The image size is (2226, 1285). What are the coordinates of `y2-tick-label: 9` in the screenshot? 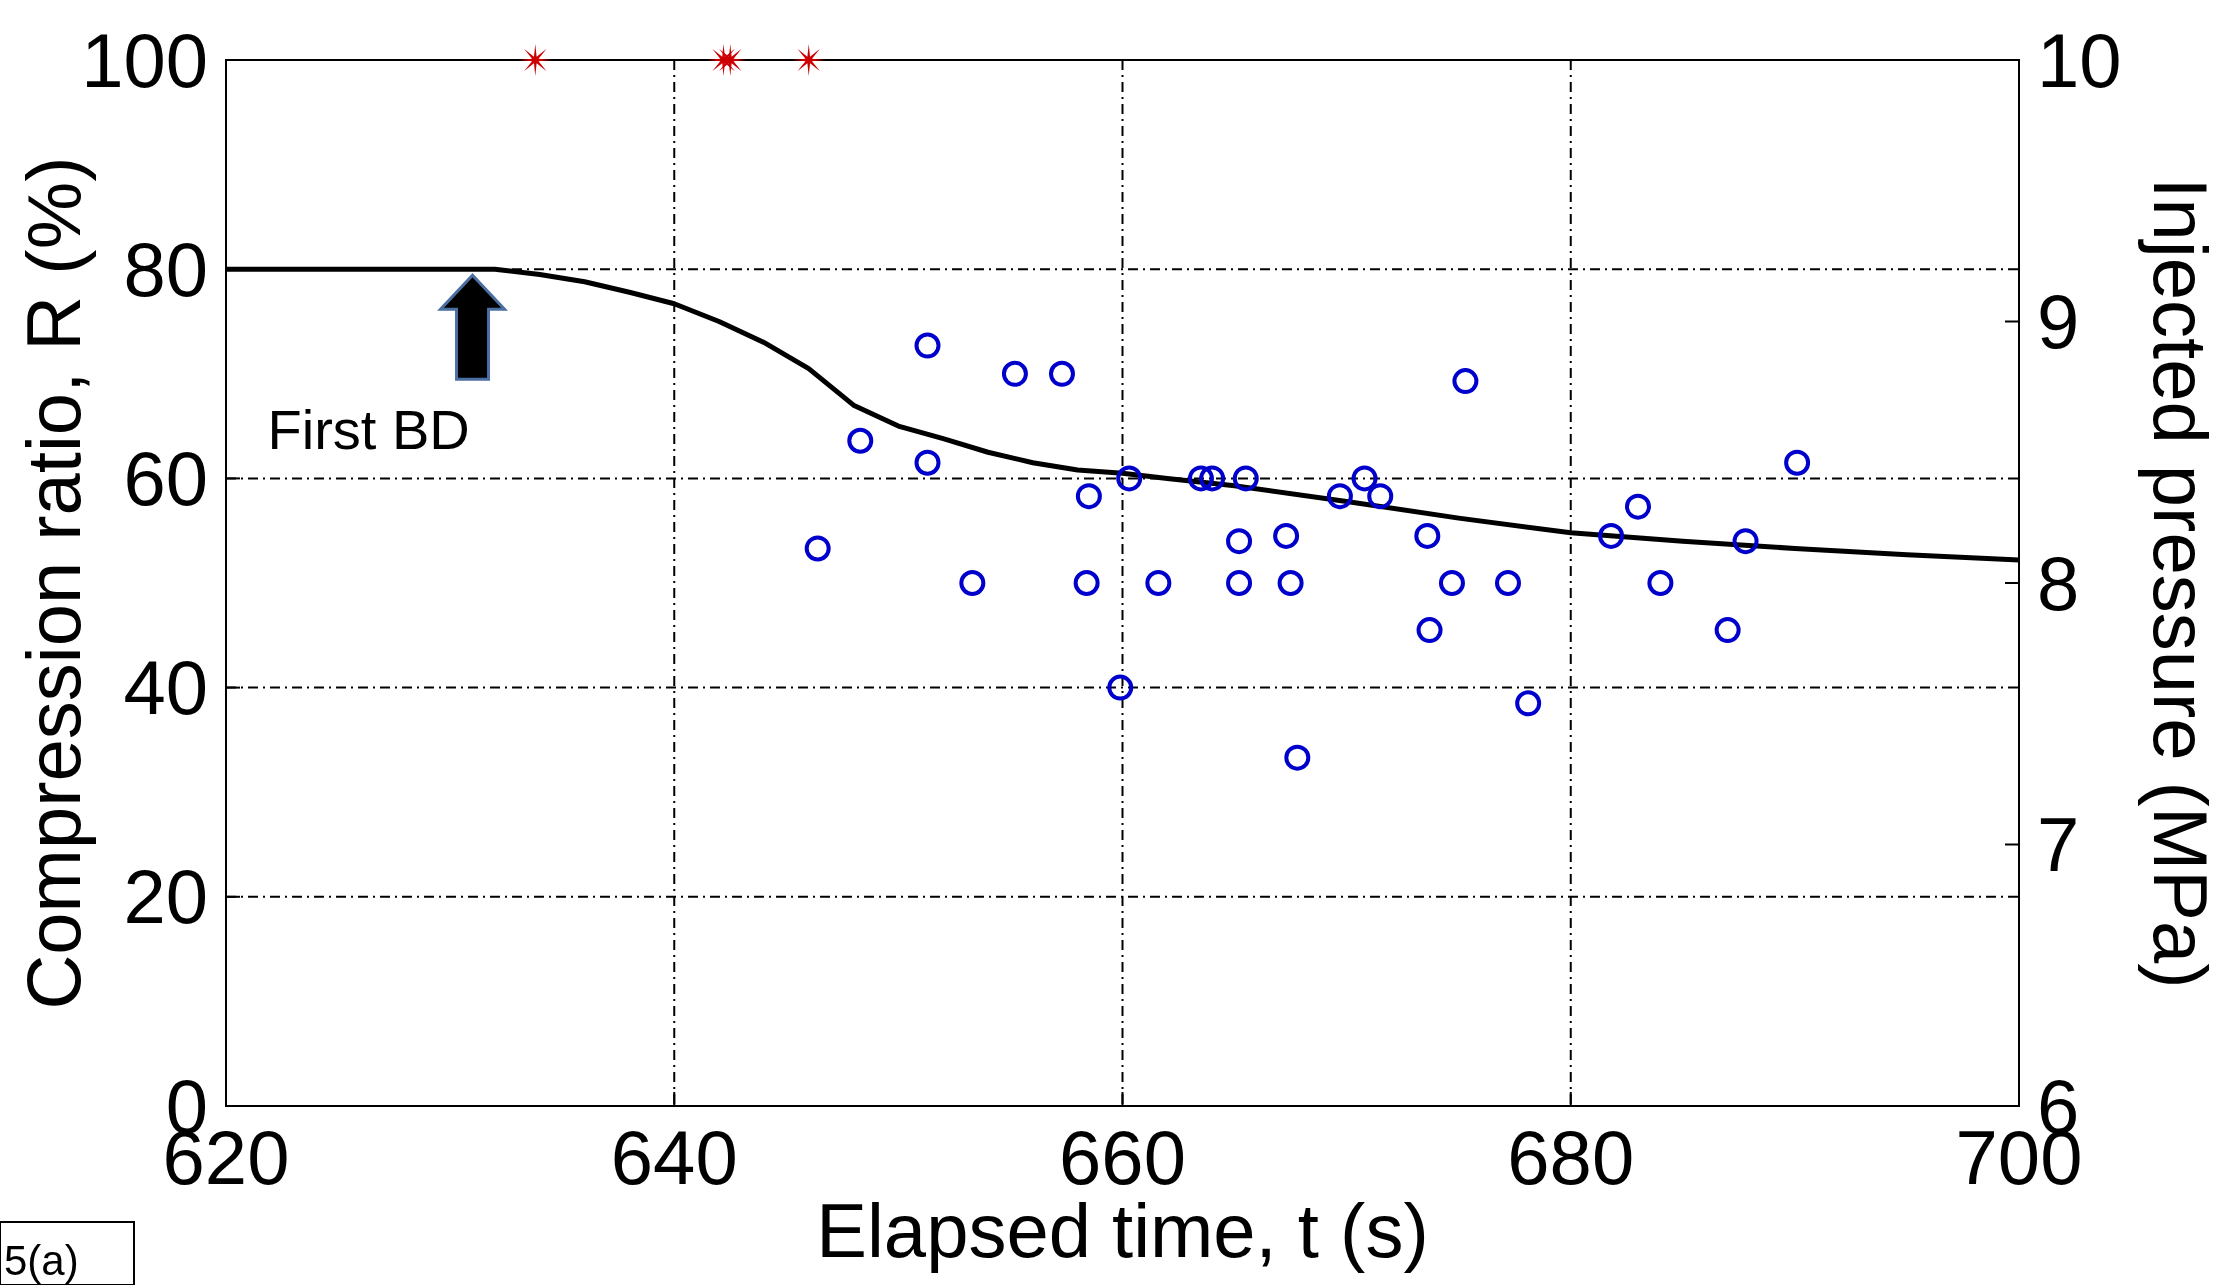 It's located at (2058, 321).